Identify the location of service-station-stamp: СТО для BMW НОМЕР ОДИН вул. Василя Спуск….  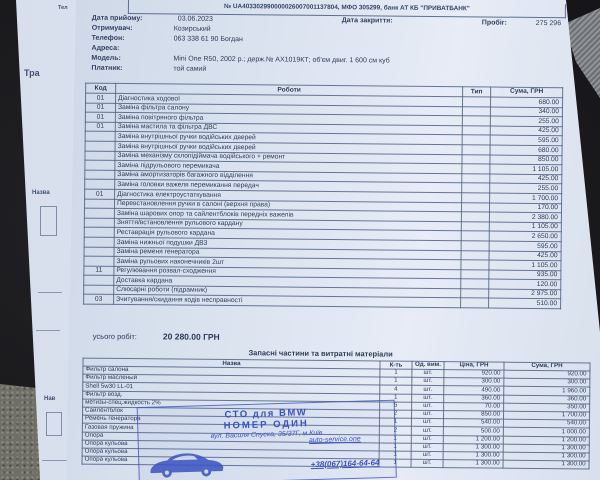
(266, 439).